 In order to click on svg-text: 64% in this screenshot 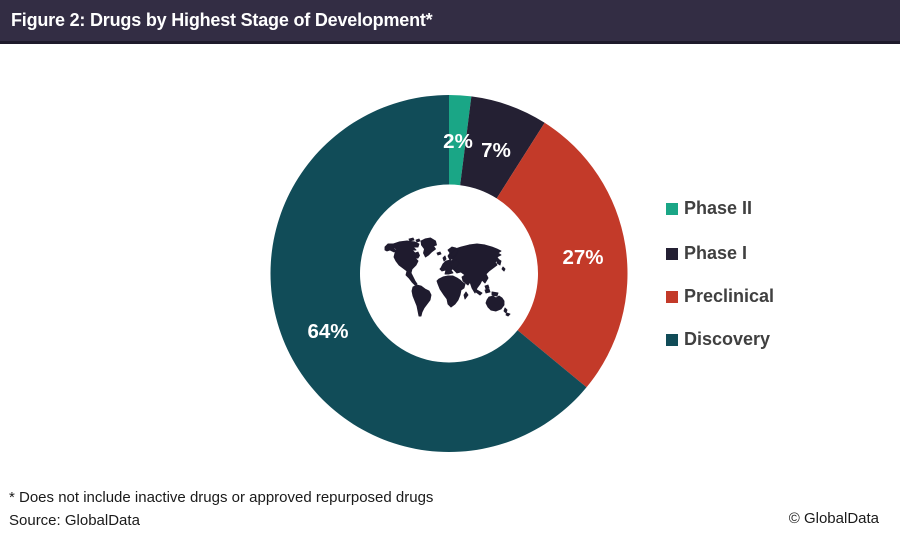, I will do `click(327, 331)`.